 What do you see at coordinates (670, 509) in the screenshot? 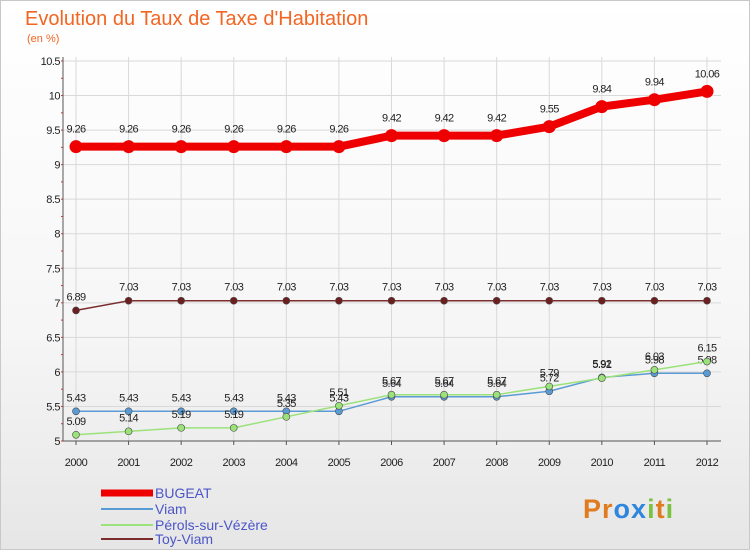
I see `logo-letter: i` at bounding box center [670, 509].